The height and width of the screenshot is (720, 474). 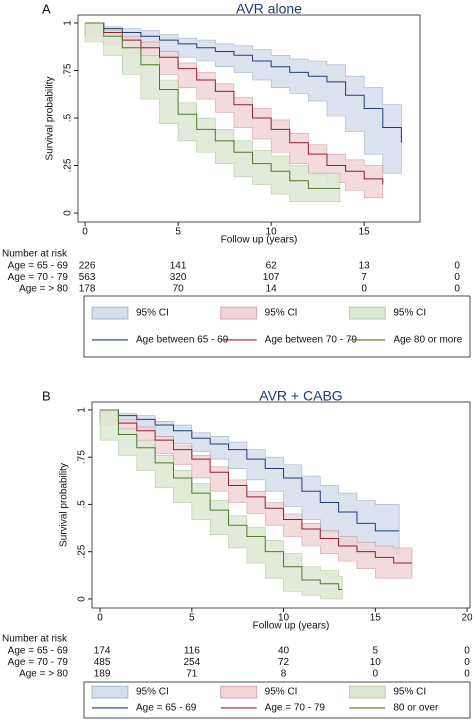 What do you see at coordinates (468, 618) in the screenshot?
I see `x-tick-label: 20` at bounding box center [468, 618].